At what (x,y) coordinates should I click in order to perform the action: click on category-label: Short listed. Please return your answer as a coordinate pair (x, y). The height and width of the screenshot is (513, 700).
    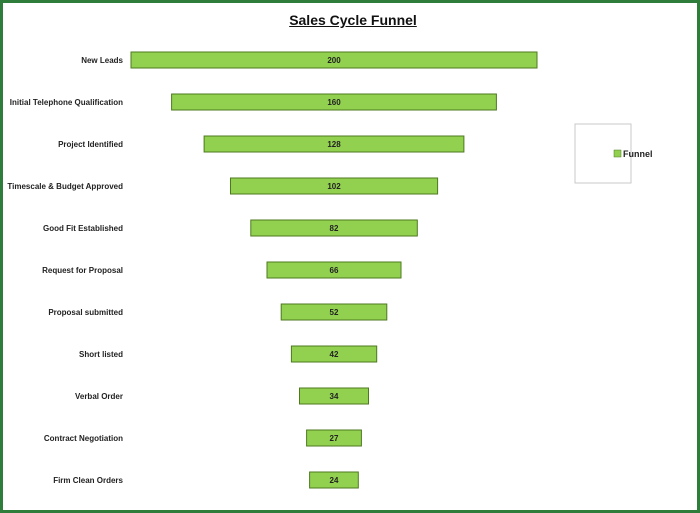
    Looking at the image, I should click on (101, 354).